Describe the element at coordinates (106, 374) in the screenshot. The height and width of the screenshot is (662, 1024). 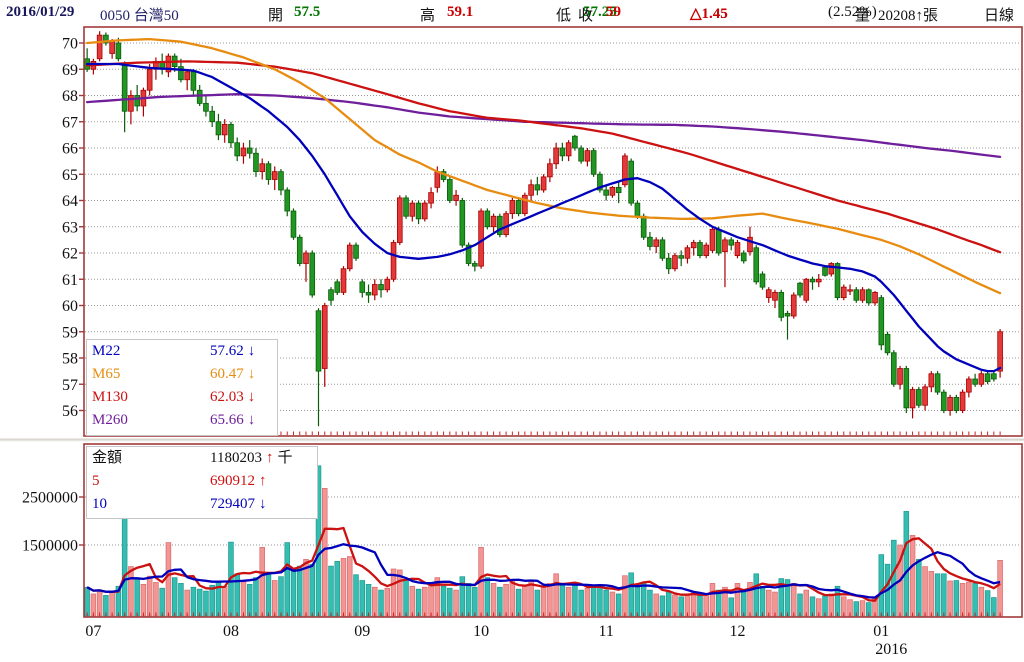
I see `ma-label: M65` at that location.